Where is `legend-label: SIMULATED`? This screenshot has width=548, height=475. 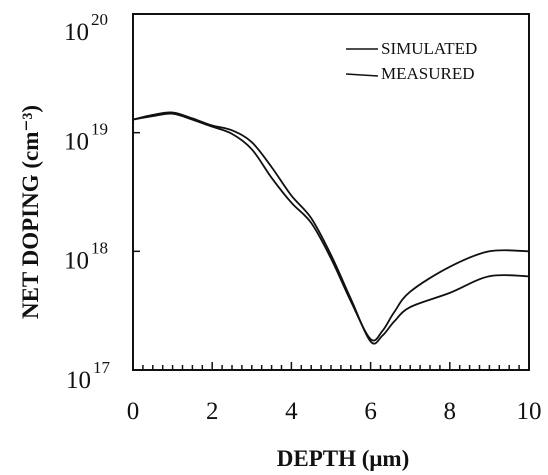 legend-label: SIMULATED is located at coordinates (429, 48).